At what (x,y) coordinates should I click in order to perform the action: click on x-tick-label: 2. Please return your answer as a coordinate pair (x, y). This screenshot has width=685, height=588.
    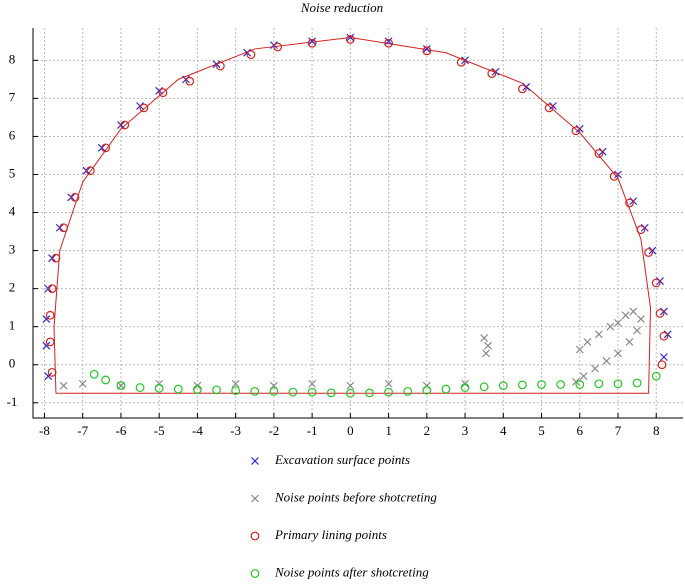
    Looking at the image, I should click on (427, 430).